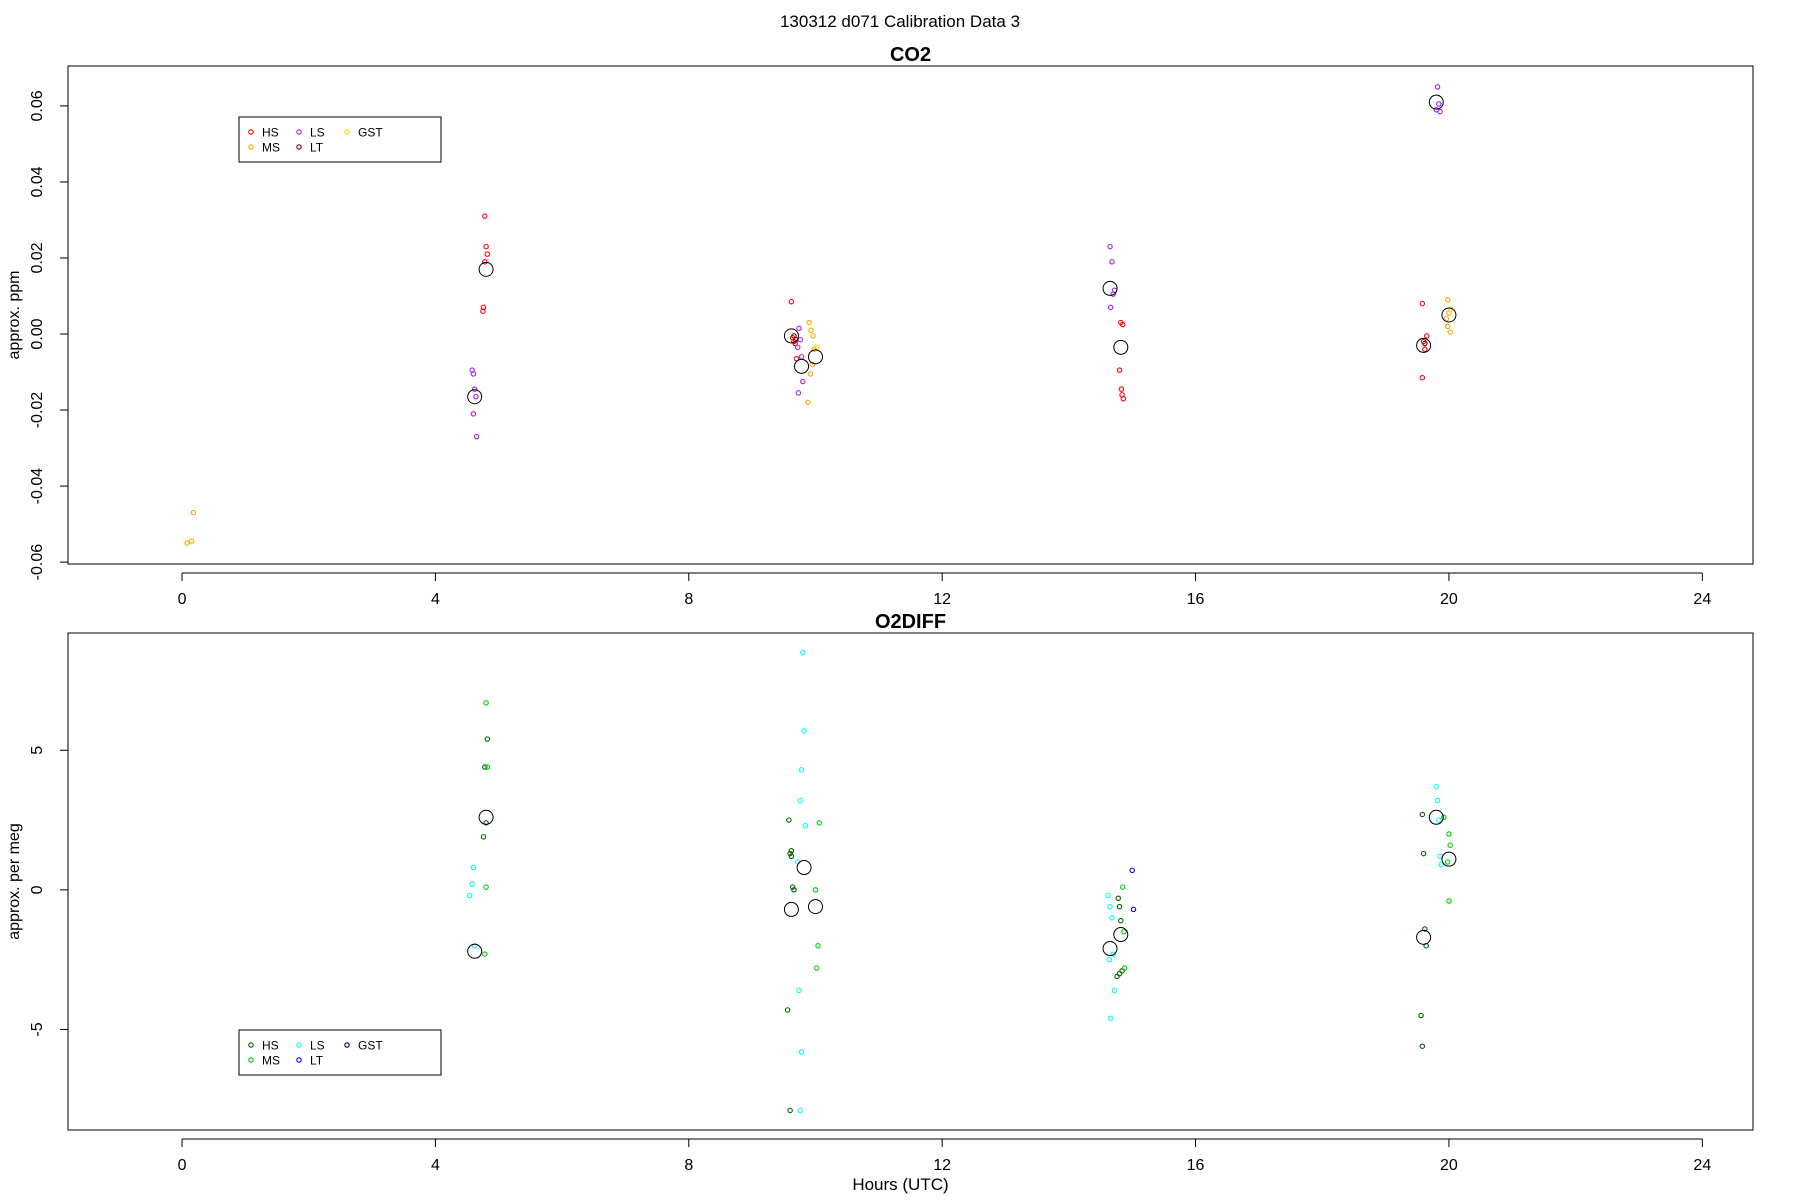 This screenshot has height=1200, width=1800. I want to click on o2diff-legend-label: LS, so click(317, 1046).